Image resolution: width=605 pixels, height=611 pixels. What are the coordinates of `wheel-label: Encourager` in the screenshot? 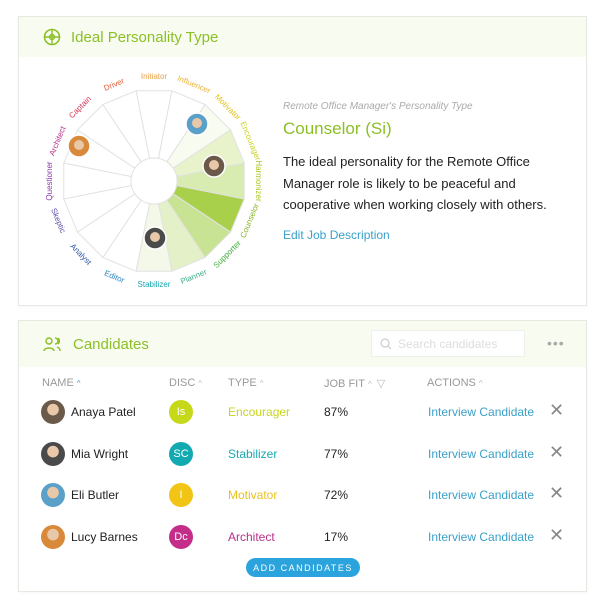 It's located at (250, 141).